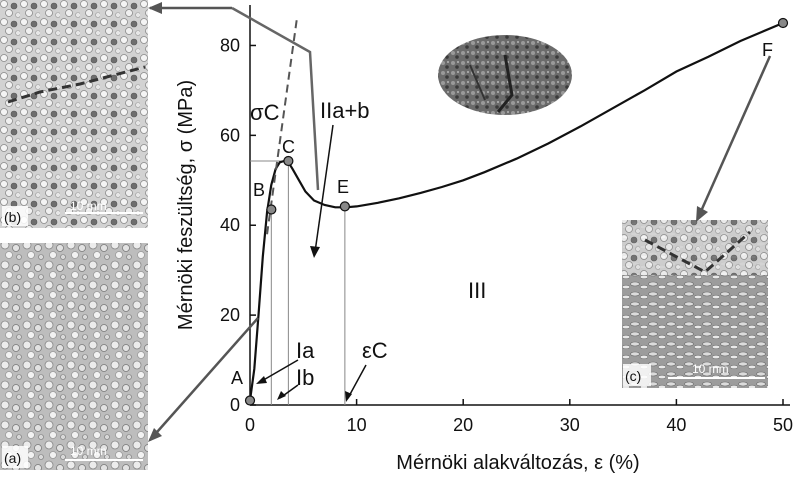 Image resolution: width=799 pixels, height=477 pixels. I want to click on y-ticks: 0 20 40 60 80, so click(238, 225).